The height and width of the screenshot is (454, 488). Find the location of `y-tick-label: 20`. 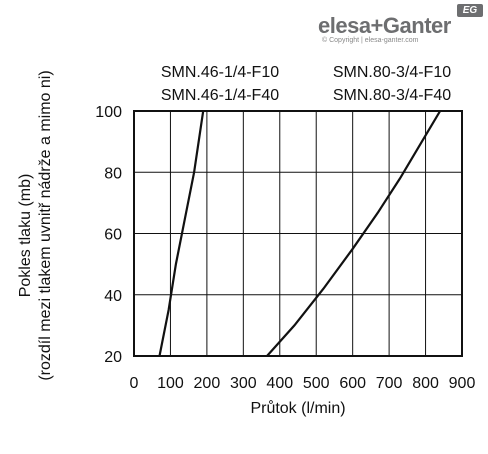

y-tick-label: 20 is located at coordinates (113, 357).